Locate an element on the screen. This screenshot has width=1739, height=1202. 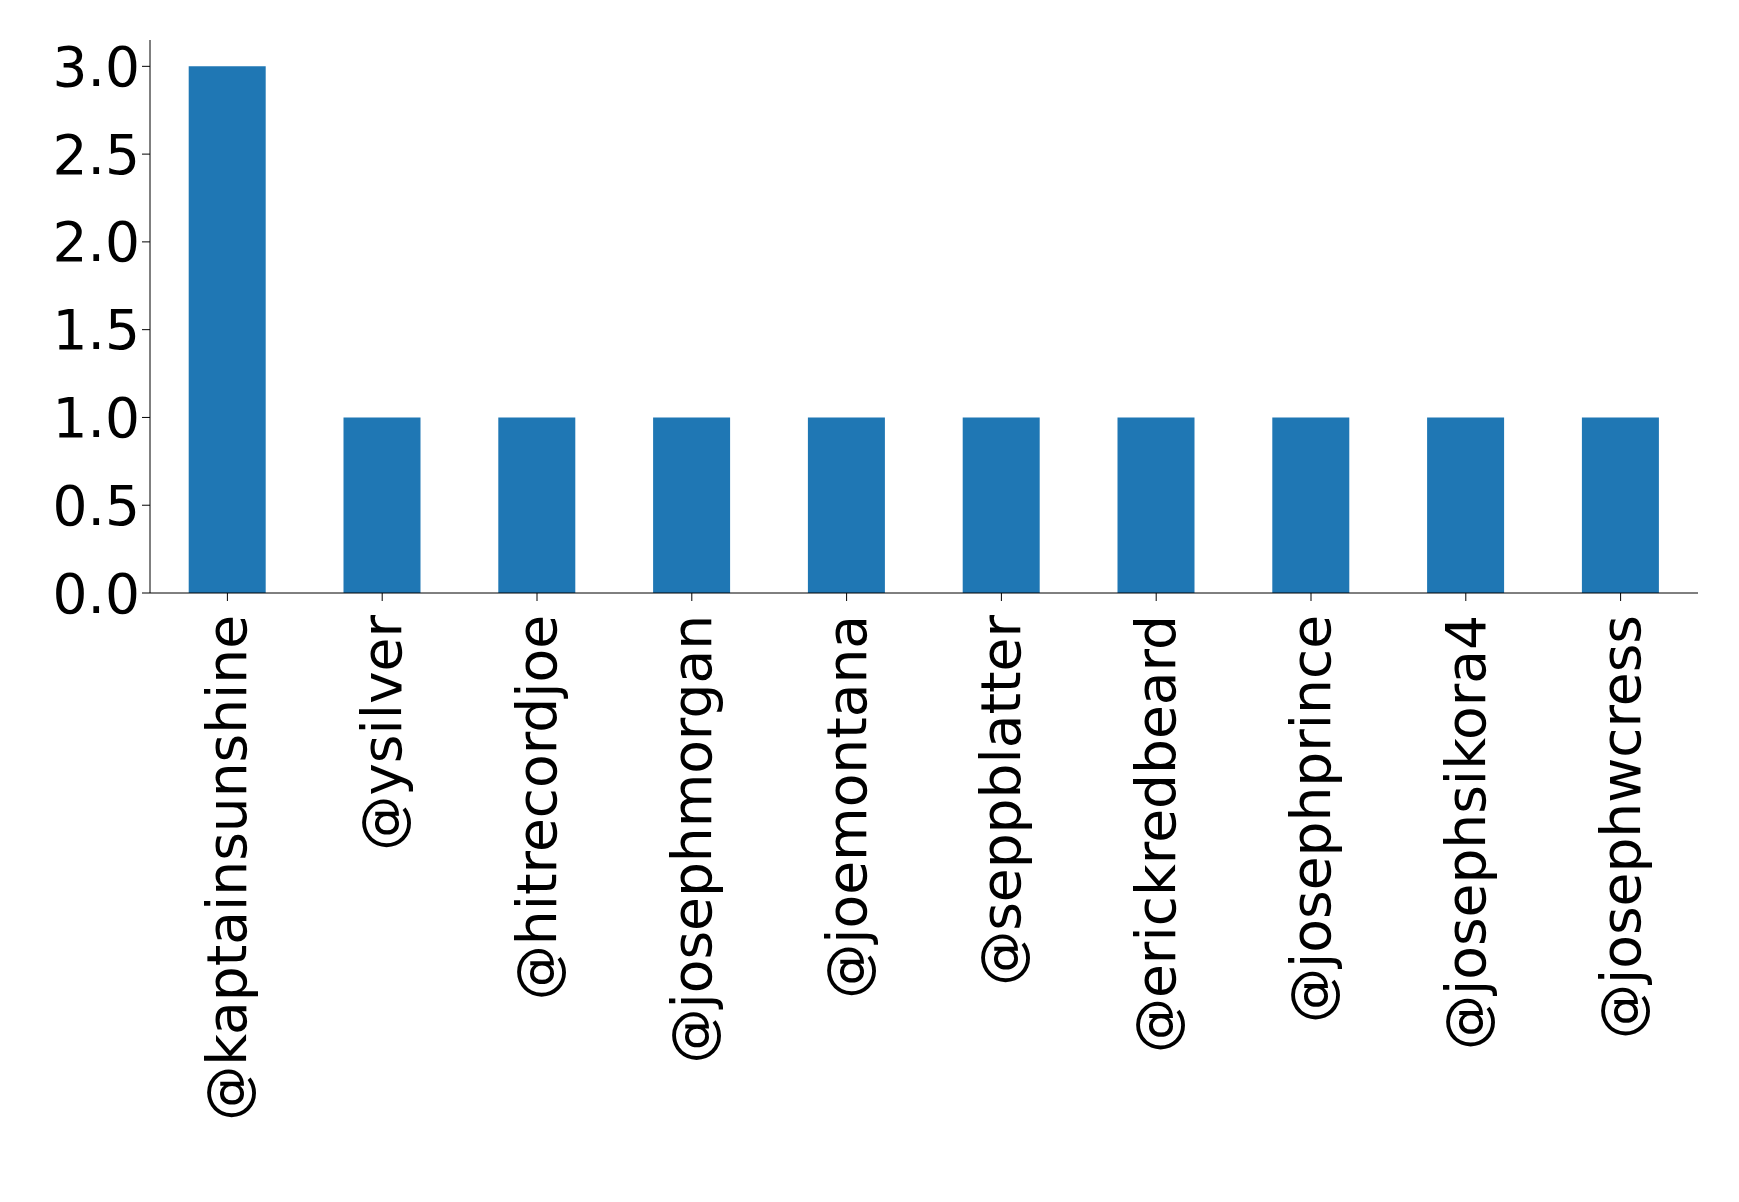
x-tick-label: @joemontana is located at coordinates (846, 807).